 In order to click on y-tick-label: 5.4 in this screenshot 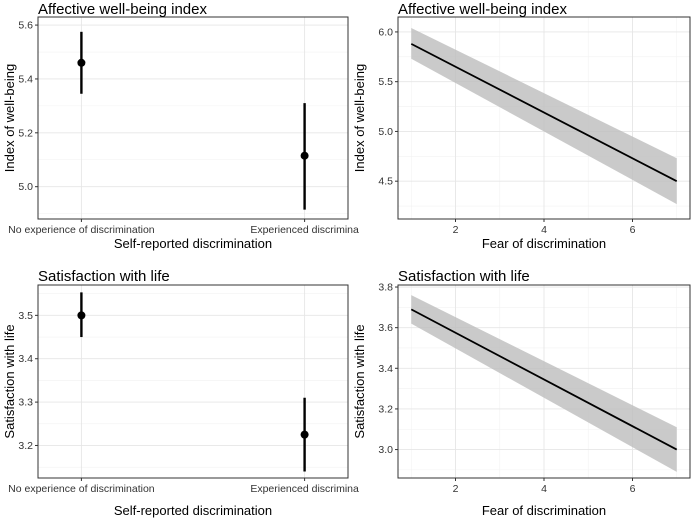, I will do `click(25, 79)`.